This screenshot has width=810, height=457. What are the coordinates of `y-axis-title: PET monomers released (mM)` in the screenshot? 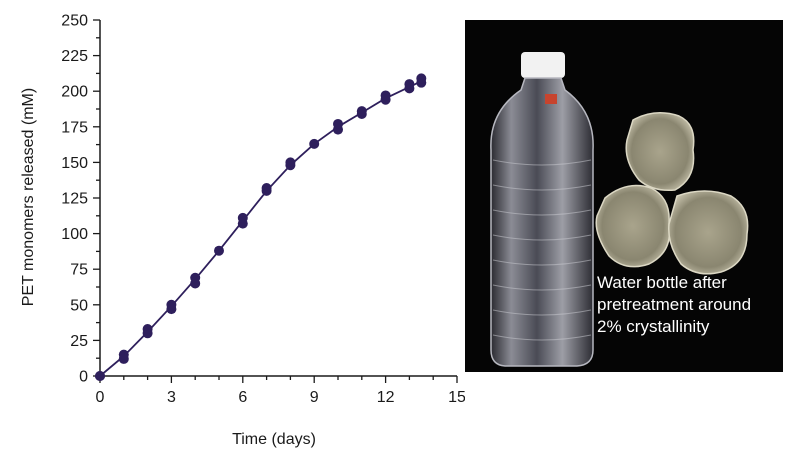 It's located at (28, 197).